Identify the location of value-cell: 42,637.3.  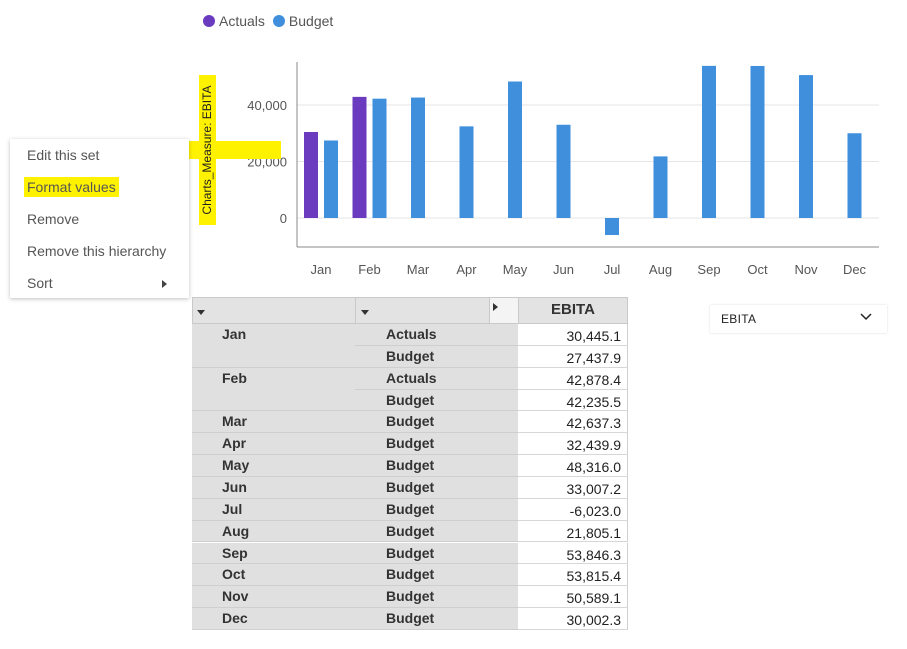
(573, 422).